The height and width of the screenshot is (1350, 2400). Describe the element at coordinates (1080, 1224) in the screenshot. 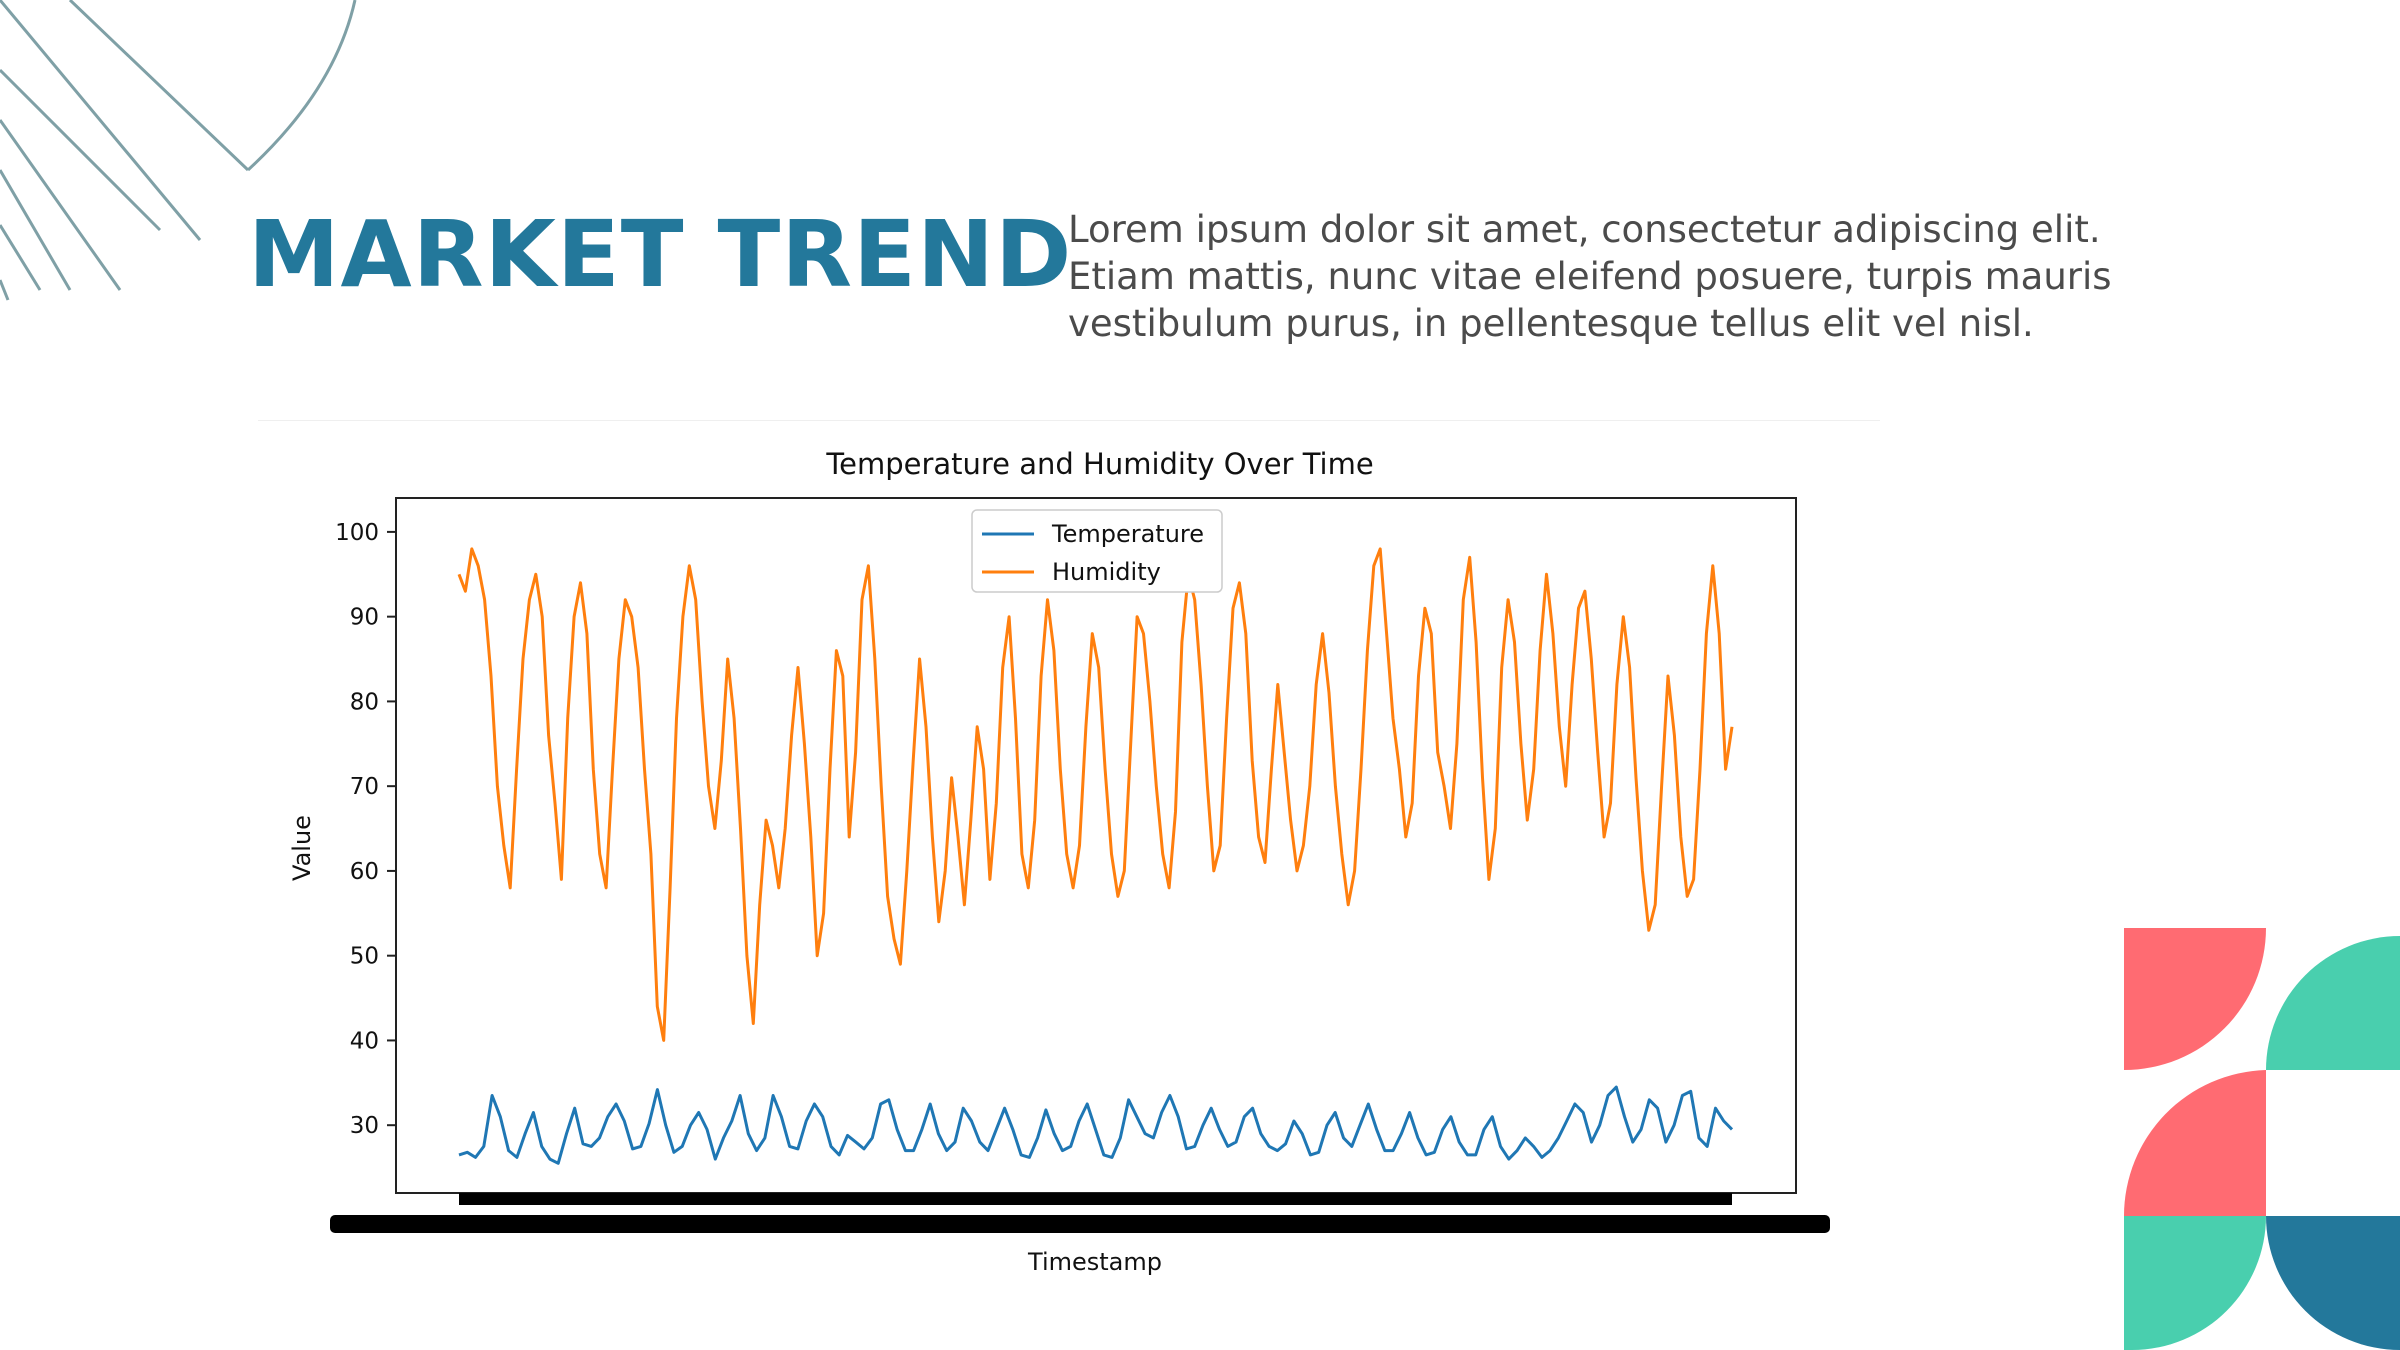

I see `x-tick-labels-overlap` at that location.